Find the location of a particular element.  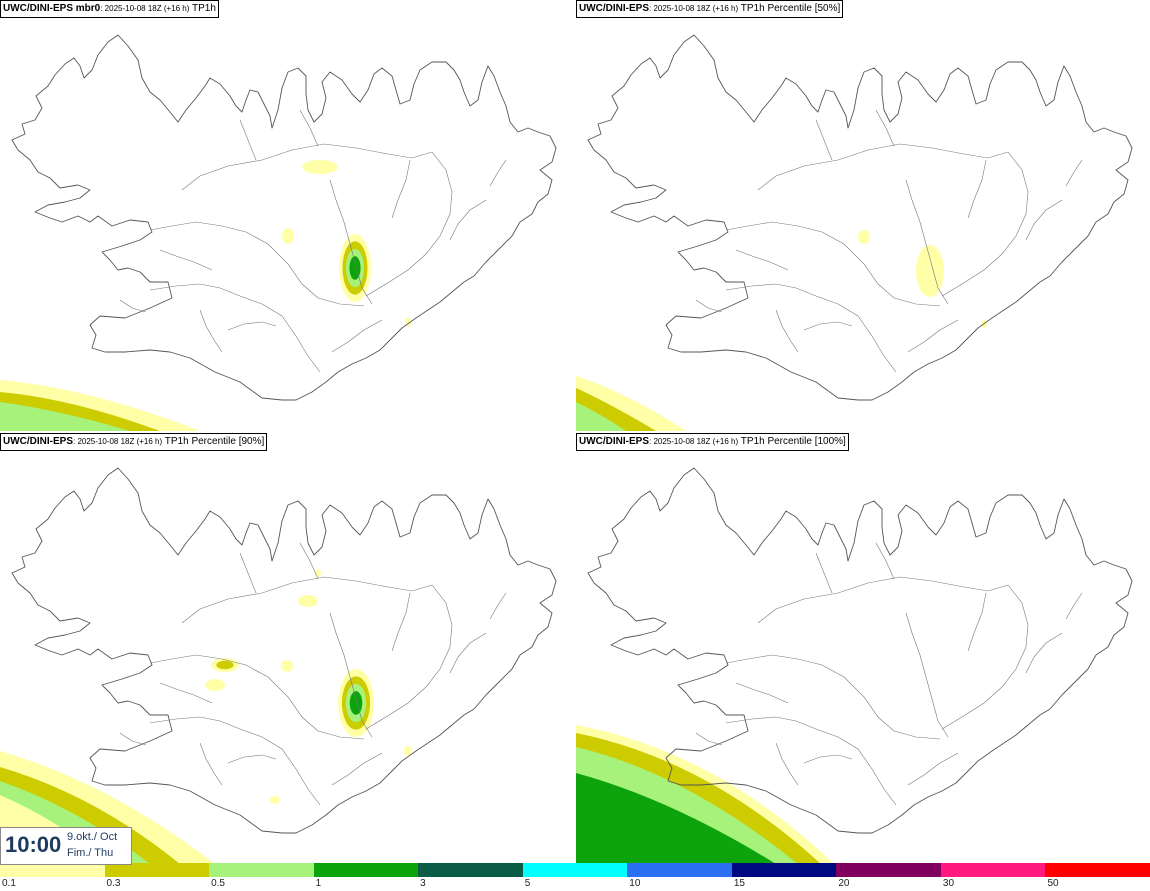

colorbar-labels: 0.1 0.3 0.5 1 3 5 10 15 20 30 50 is located at coordinates (575, 884).